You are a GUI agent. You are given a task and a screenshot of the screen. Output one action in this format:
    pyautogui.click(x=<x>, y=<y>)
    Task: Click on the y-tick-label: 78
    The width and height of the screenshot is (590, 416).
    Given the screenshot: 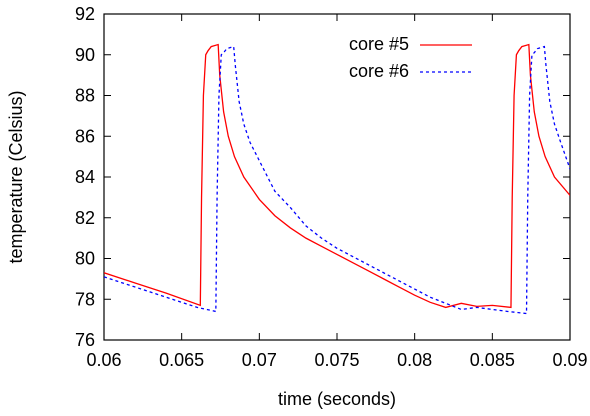 What is the action you would take?
    pyautogui.click(x=85, y=299)
    